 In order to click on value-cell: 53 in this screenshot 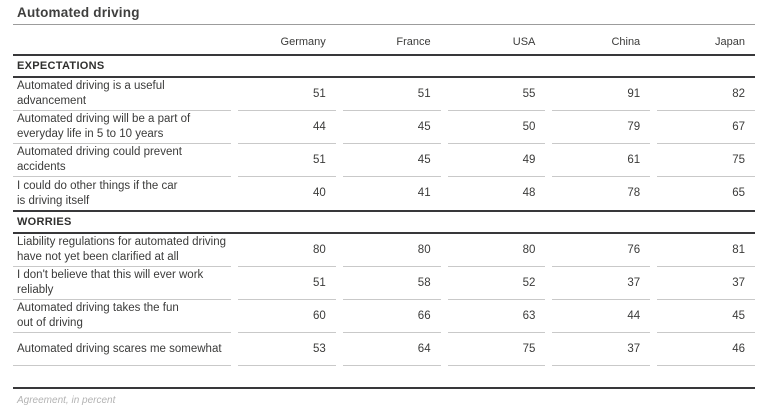, I will do `click(287, 349)`.